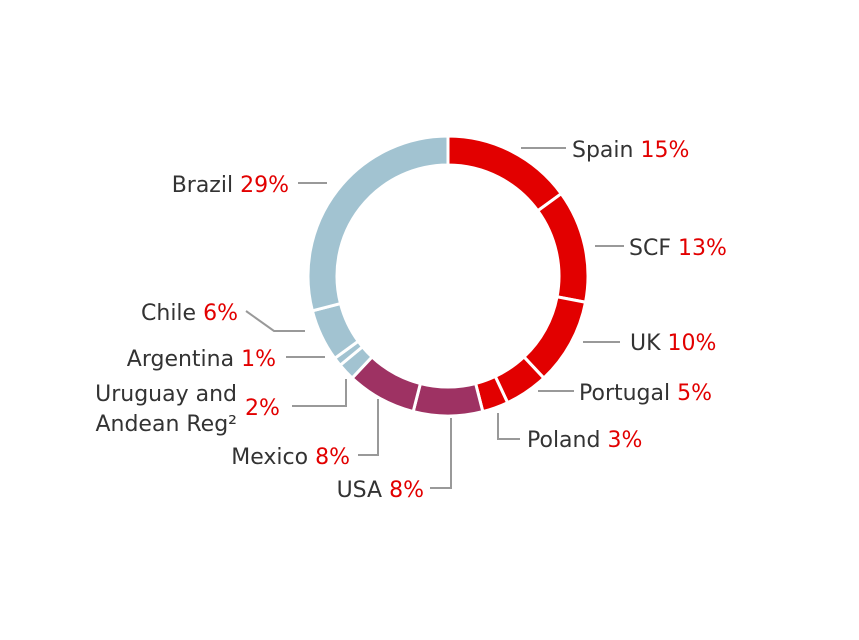 This screenshot has height=640, width=859. I want to click on label-uruguay-pct: 2%, so click(262, 408).